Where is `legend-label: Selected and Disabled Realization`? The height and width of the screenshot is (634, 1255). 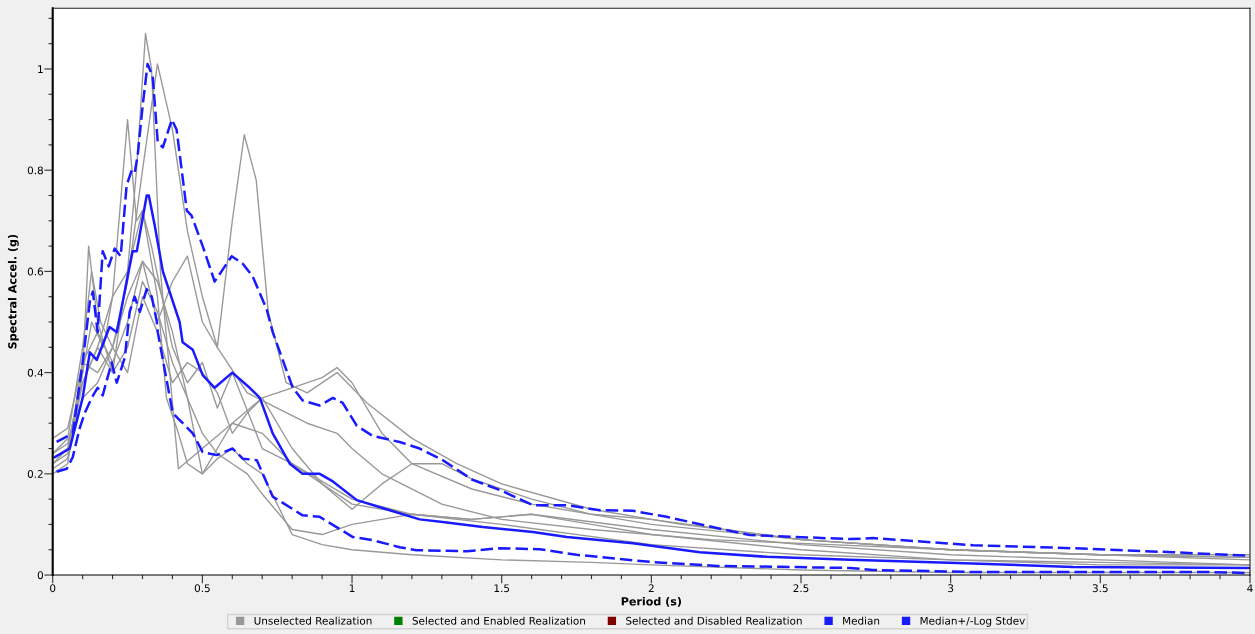
legend-label: Selected and Disabled Realization is located at coordinates (714, 620).